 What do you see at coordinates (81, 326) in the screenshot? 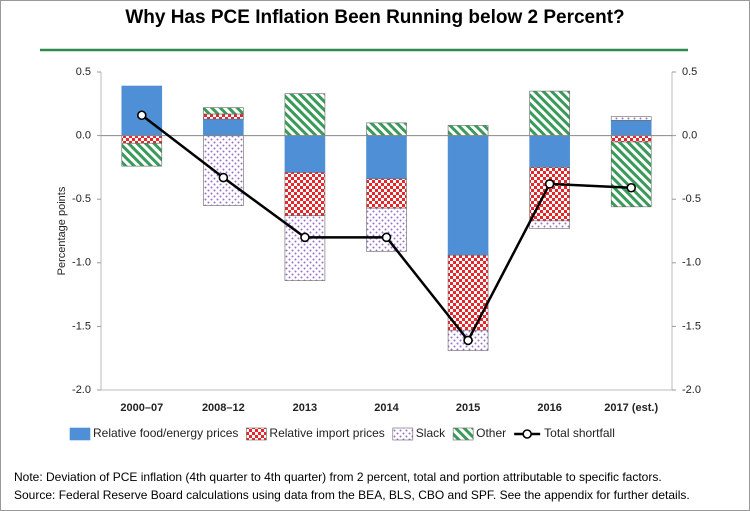
I see `y-tick-label: -1.5` at bounding box center [81, 326].